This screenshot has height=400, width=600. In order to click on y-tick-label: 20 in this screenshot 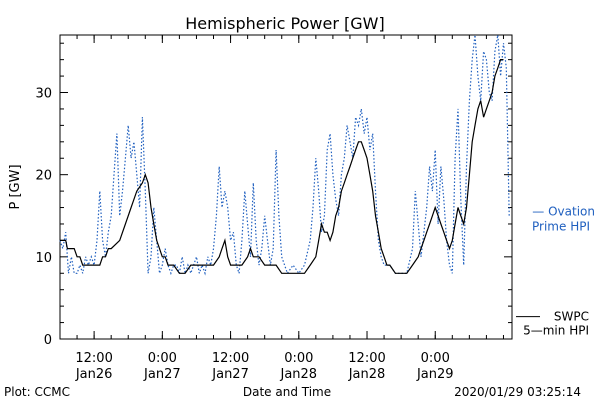, I will do `click(43, 176)`.